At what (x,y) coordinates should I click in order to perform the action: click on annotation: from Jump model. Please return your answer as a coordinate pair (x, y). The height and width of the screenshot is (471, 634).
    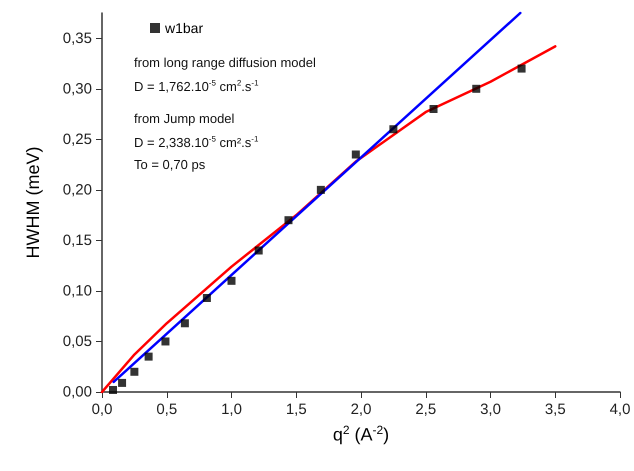
    Looking at the image, I should click on (184, 118).